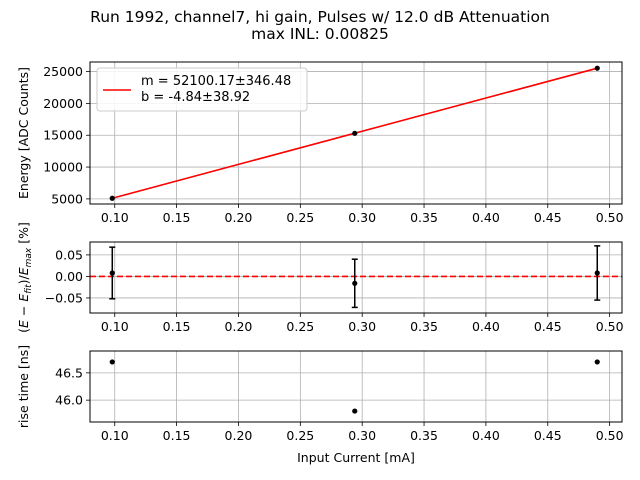 This screenshot has width=640, height=480. What do you see at coordinates (23, 330) in the screenshot?
I see `ylabel-part: (` at bounding box center [23, 330].